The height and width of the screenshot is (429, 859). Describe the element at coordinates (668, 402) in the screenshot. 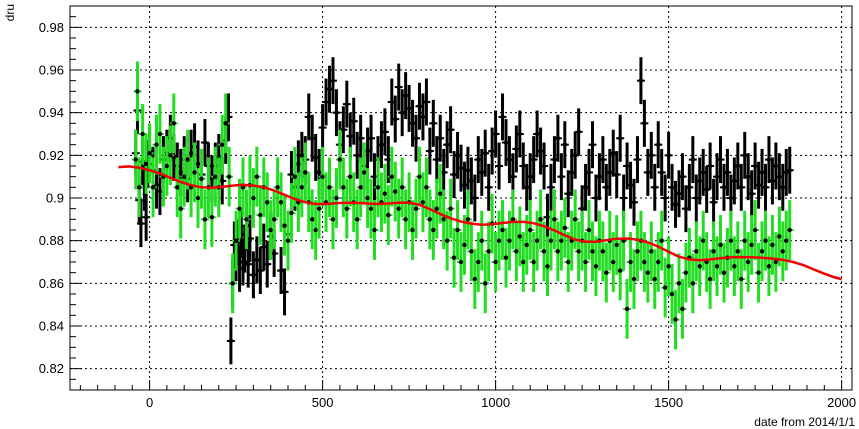

I see `x-tick-label: 1500` at that location.